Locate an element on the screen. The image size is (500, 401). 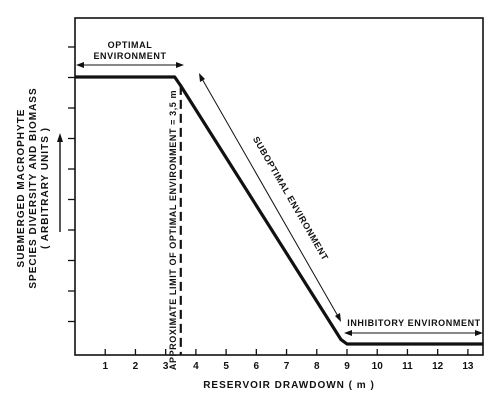
optimal-label-line-2: ENVIRONMENT is located at coordinates (129, 56).